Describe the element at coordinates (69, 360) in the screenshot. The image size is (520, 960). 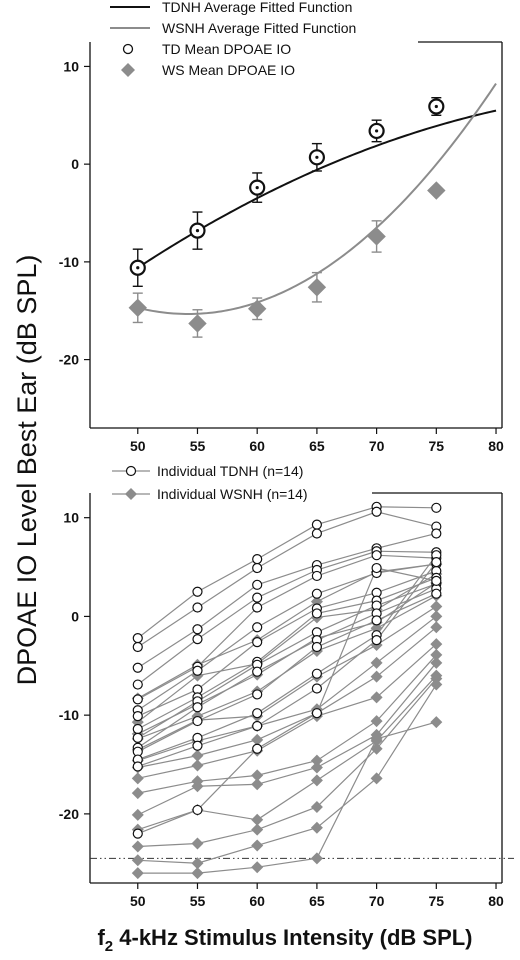
I see `top-y-tick-label: -20` at that location.